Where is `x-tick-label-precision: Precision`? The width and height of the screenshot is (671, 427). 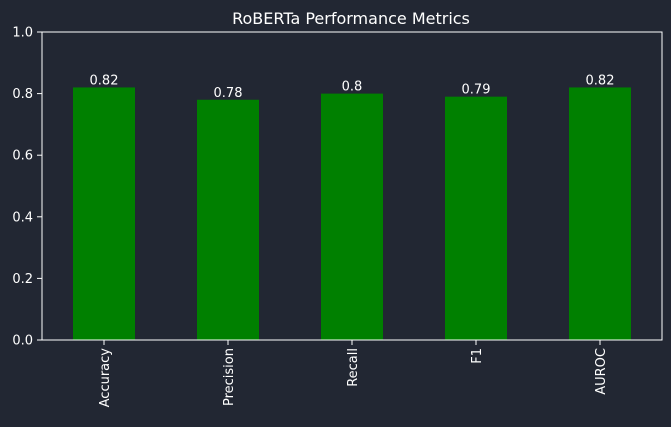 x-tick-label-precision: Precision is located at coordinates (229, 377).